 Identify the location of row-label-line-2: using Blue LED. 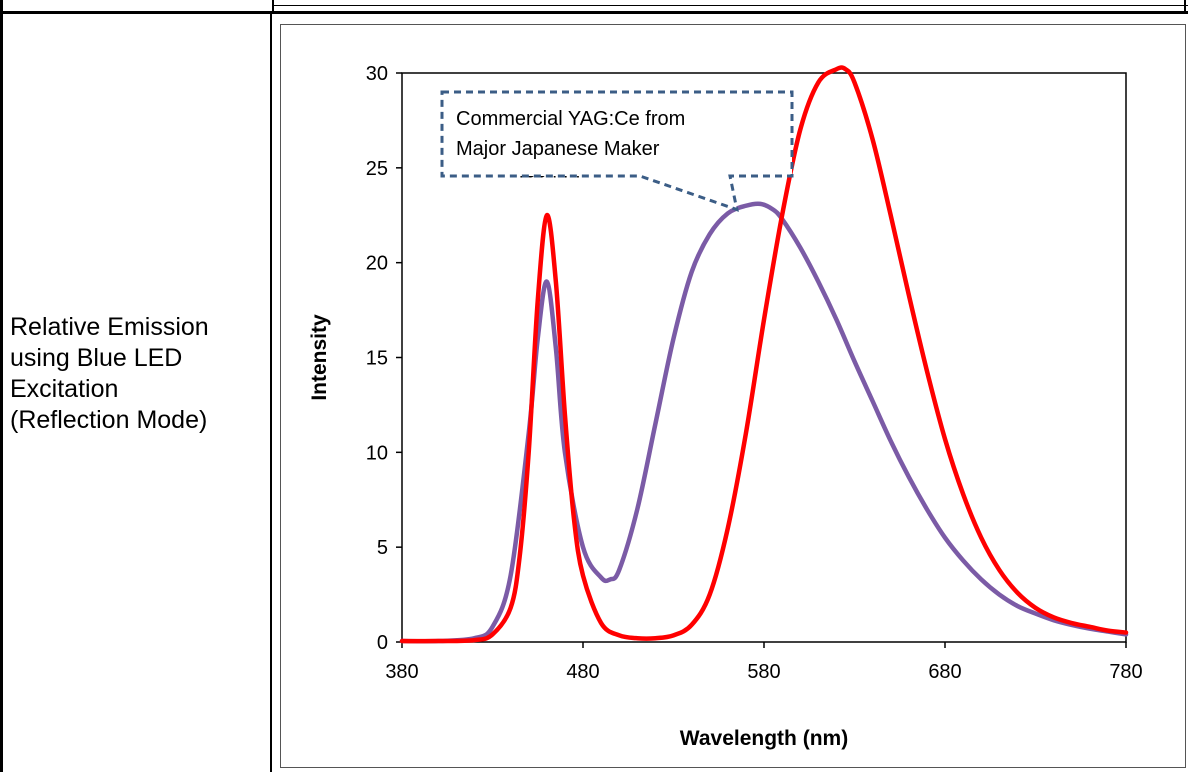
(96, 358).